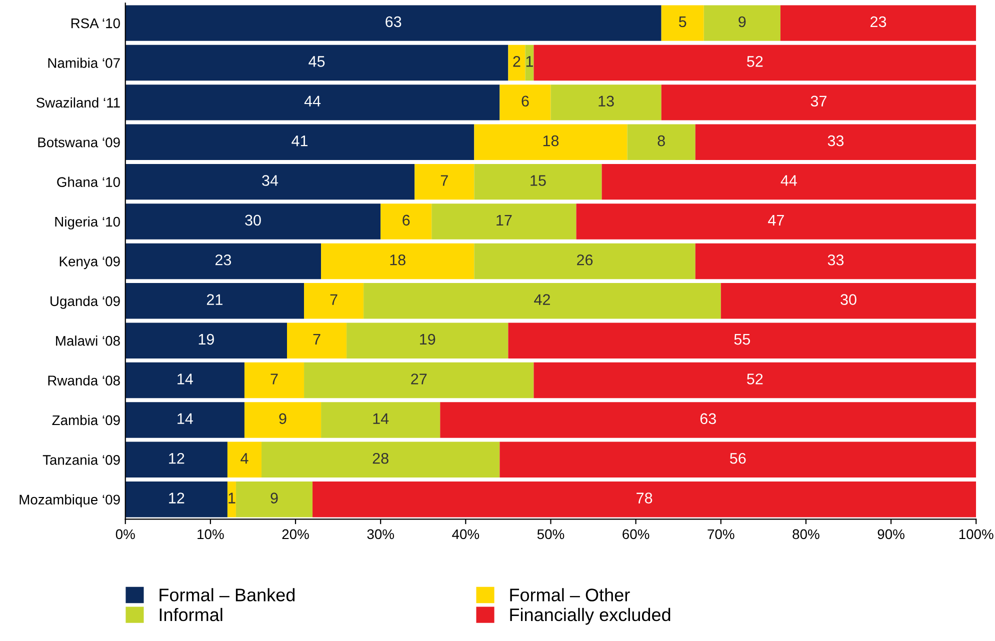 Image resolution: width=995 pixels, height=641 pixels. I want to click on x-tick-label: 70%, so click(721, 534).